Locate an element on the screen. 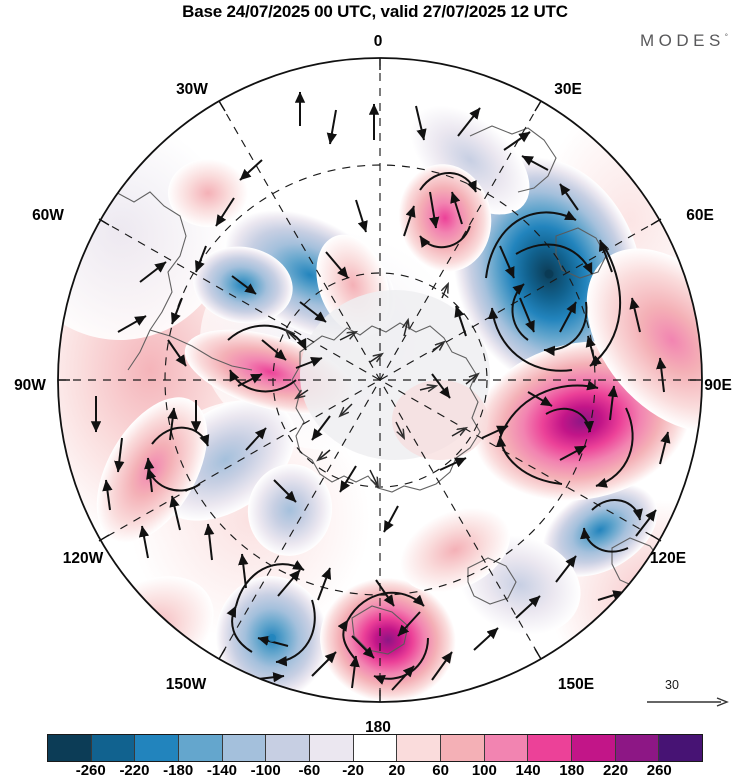  lon-label-30w: 30W is located at coordinates (192, 89).